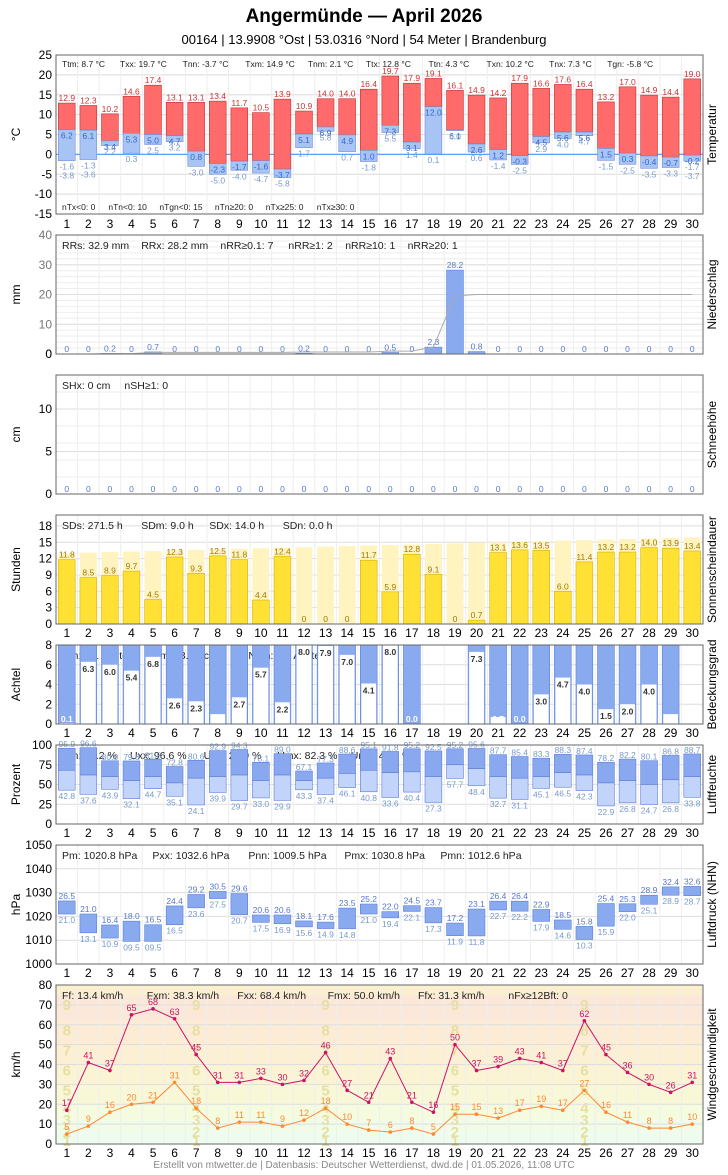  Describe the element at coordinates (369, 555) in the screenshot. I see `sun-label: 11.7` at that location.